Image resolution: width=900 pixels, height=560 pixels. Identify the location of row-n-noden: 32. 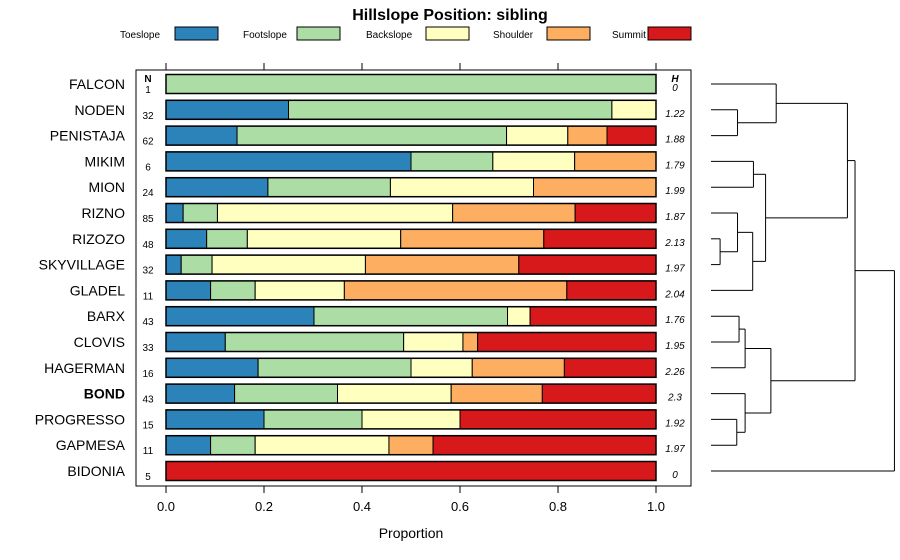
(148, 116).